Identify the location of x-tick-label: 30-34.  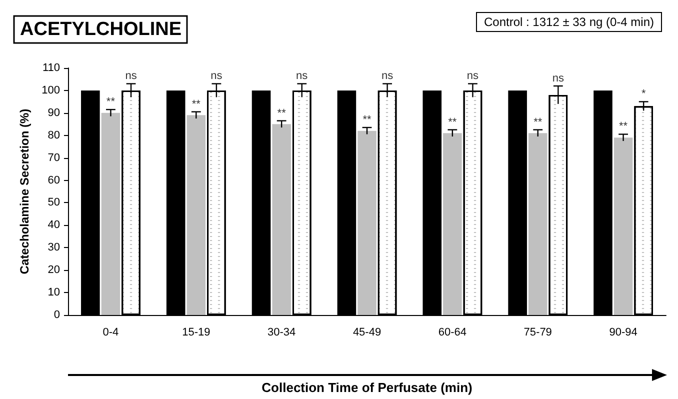
(282, 332).